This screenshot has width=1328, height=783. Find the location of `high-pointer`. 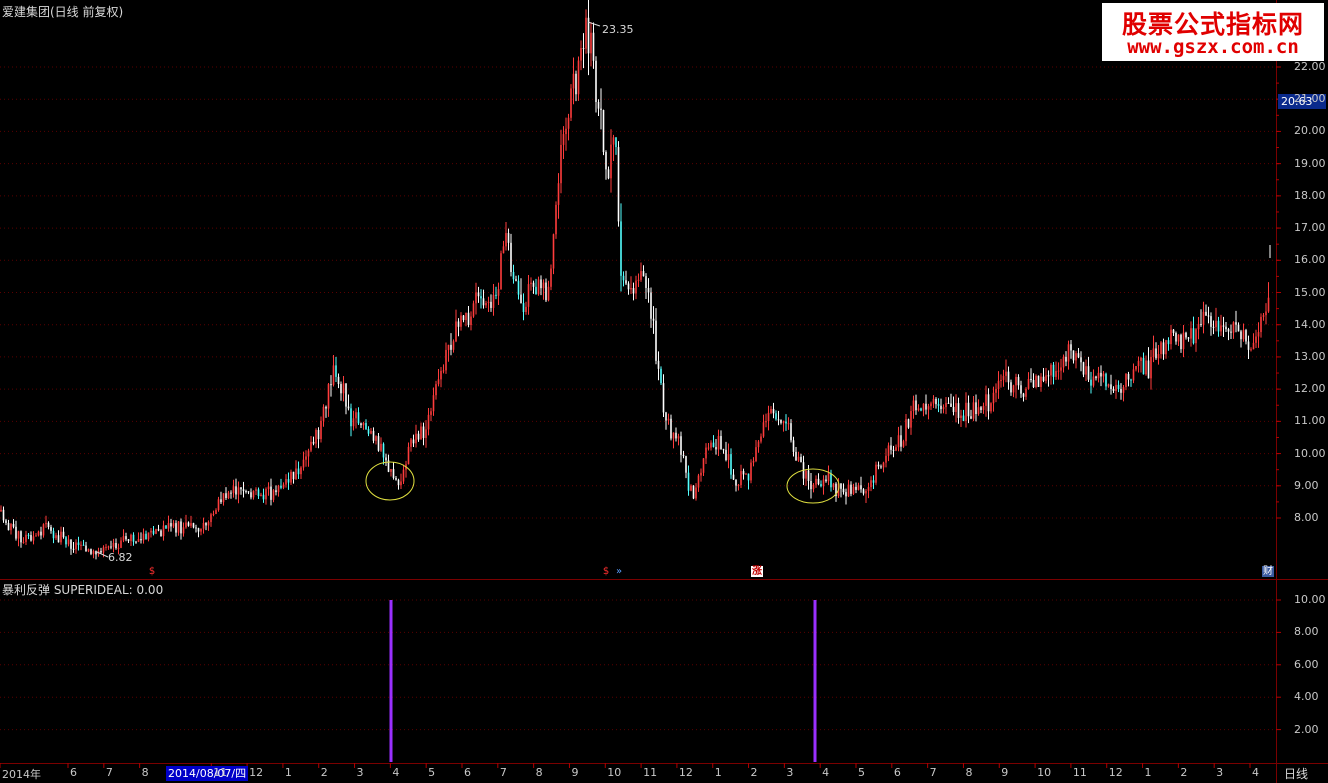

high-pointer is located at coordinates (594, 24).